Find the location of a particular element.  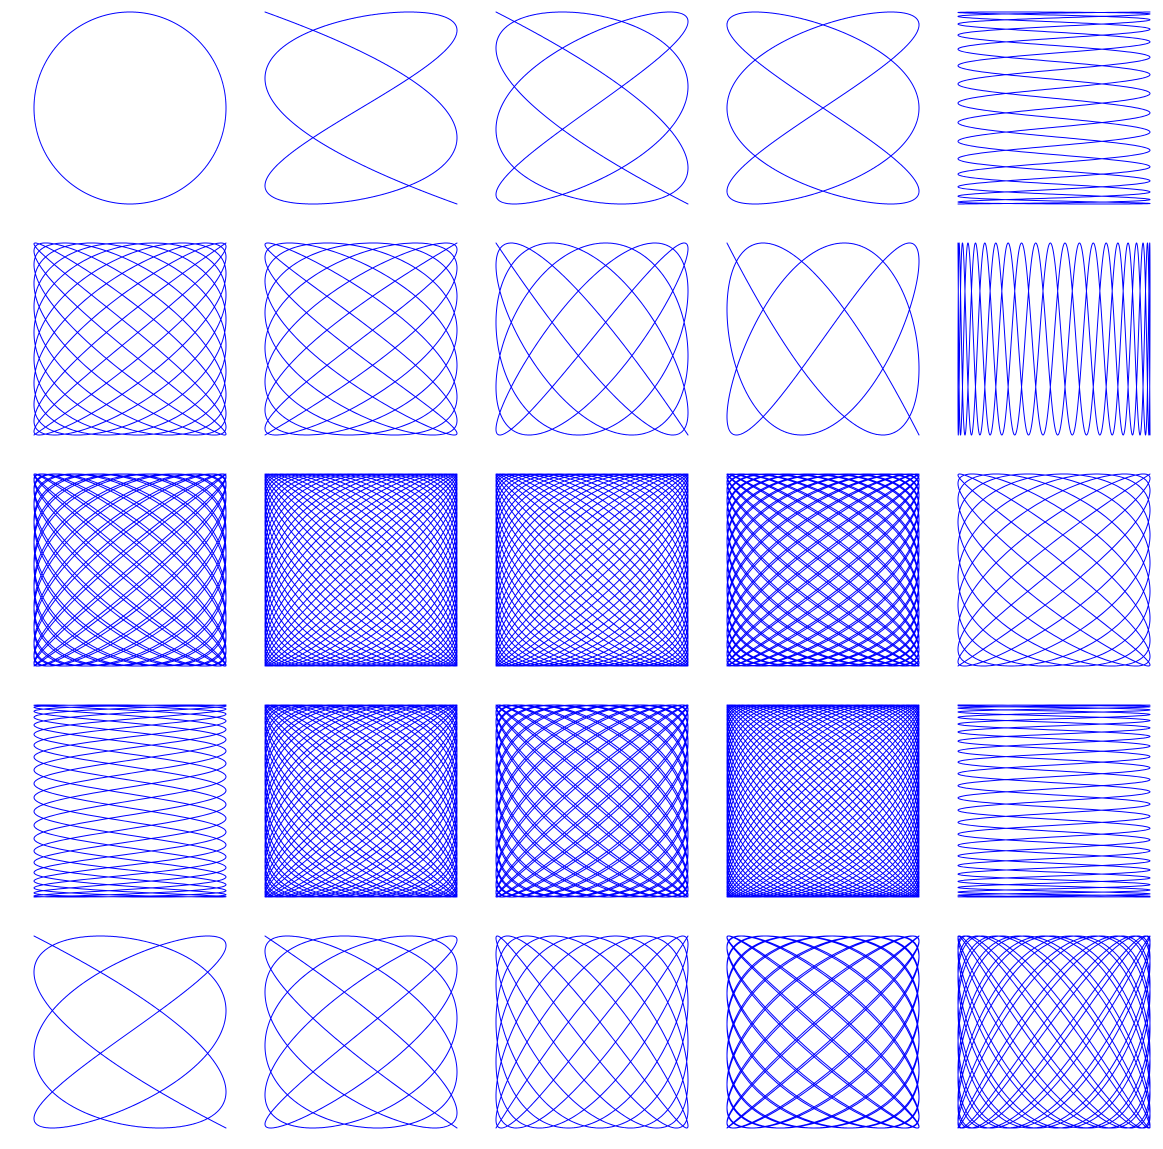

curve-line-r5-c1 is located at coordinates (130, 1032).